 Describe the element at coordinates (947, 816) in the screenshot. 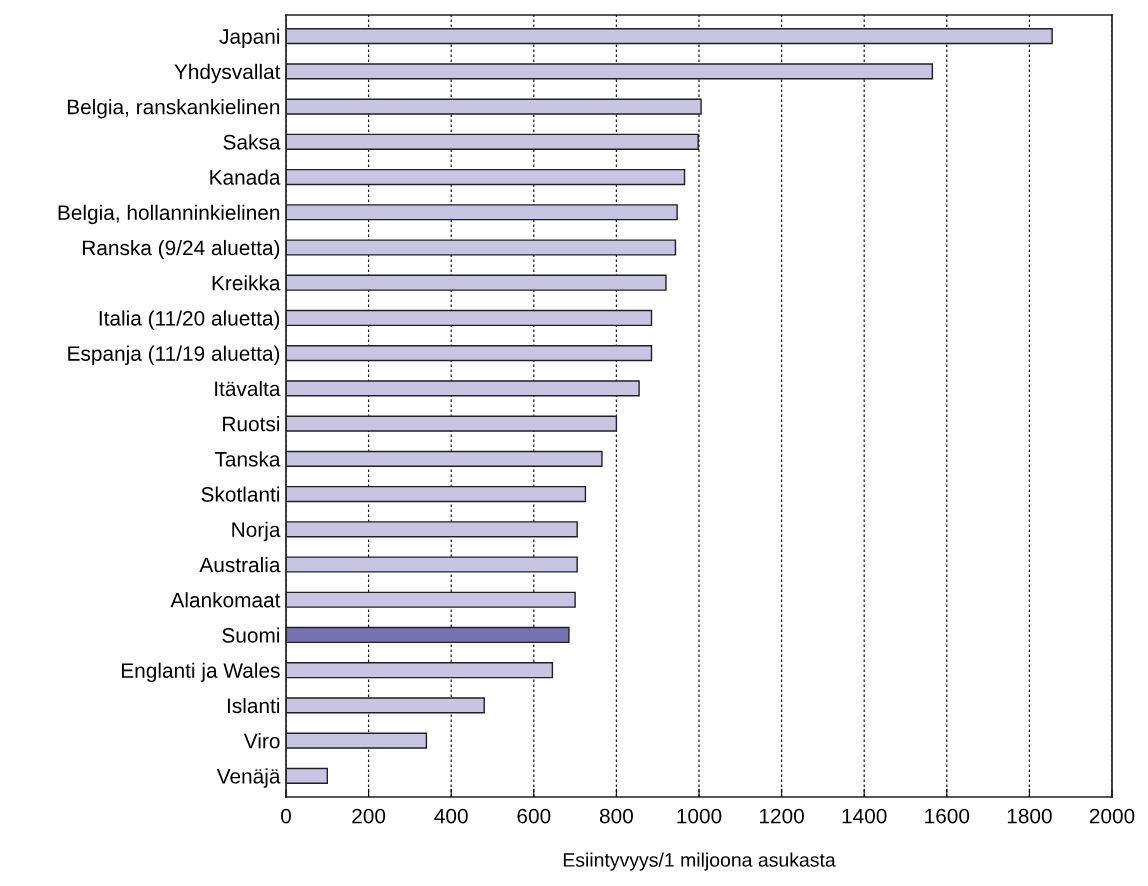

I see `x-tick-label: 1600` at that location.